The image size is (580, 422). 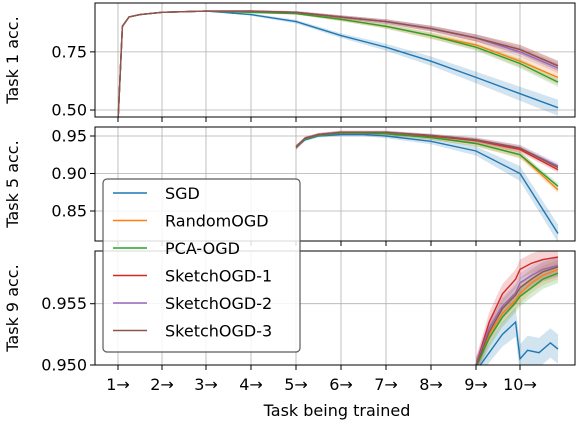 What do you see at coordinates (251, 384) in the screenshot?
I see `x-tick-label: 4→` at bounding box center [251, 384].